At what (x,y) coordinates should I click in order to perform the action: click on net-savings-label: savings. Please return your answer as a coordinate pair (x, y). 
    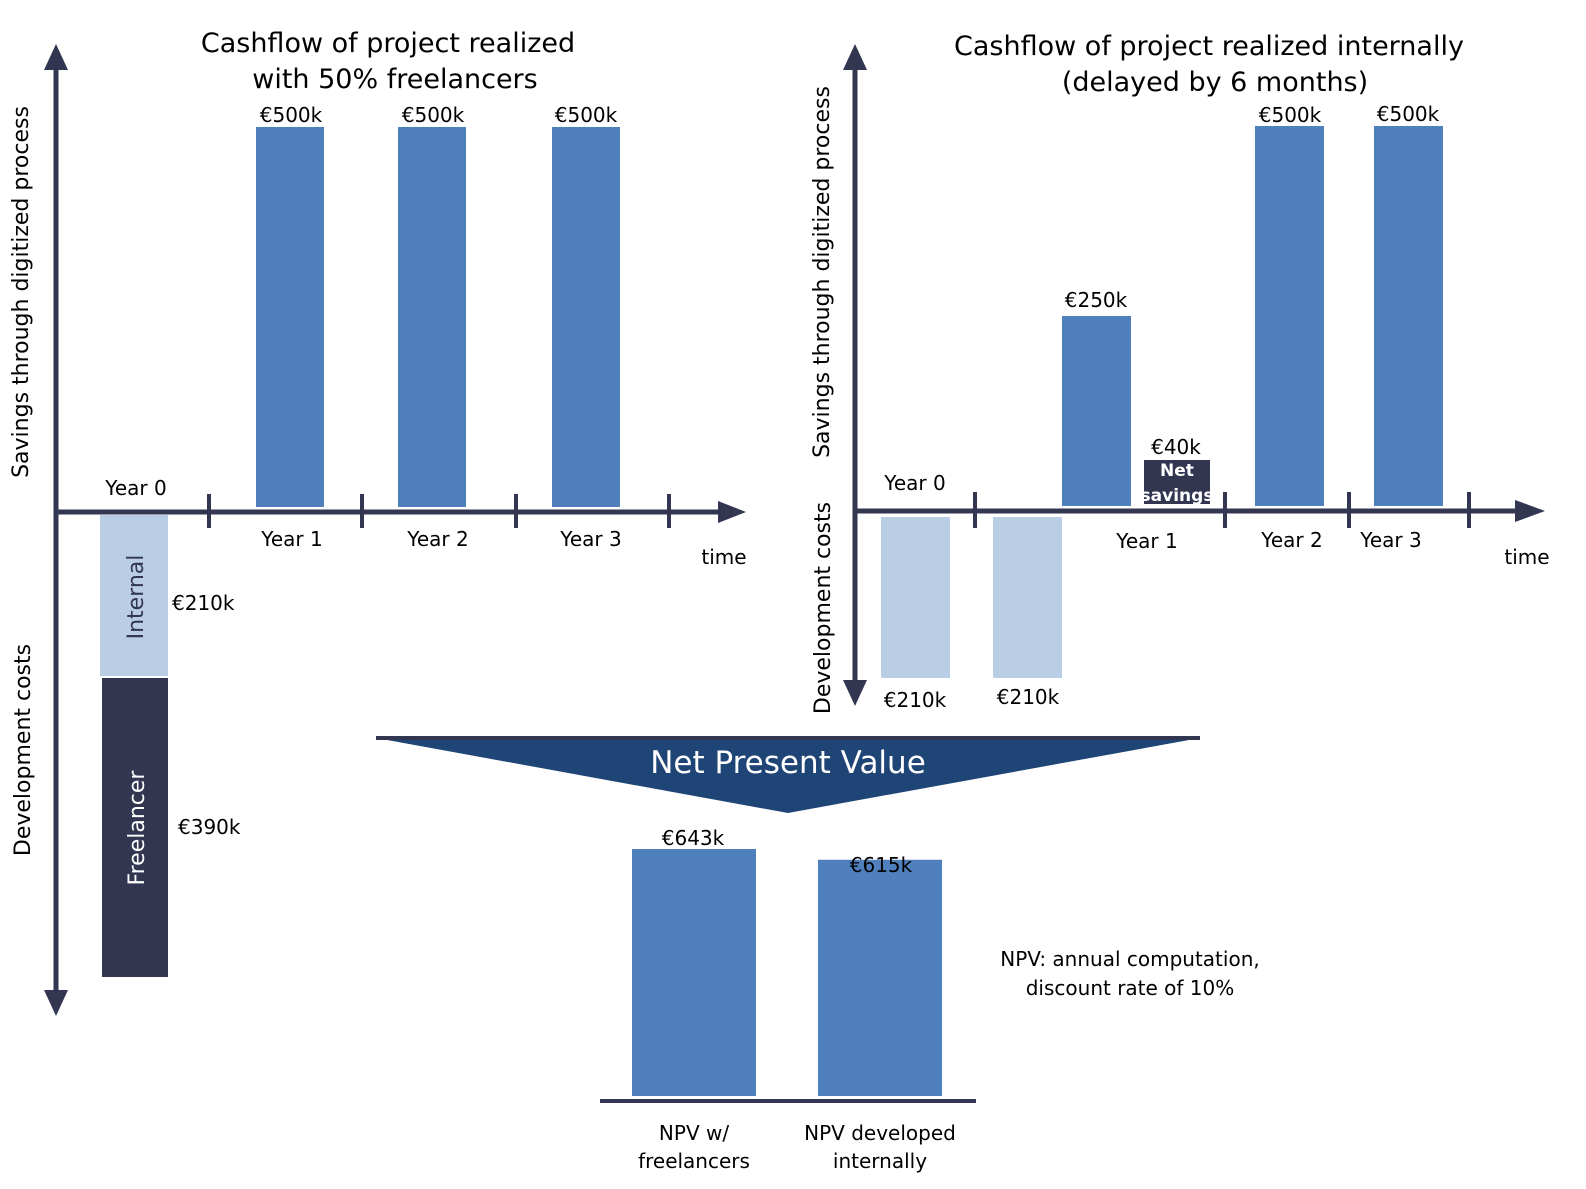
    Looking at the image, I should click on (1177, 496).